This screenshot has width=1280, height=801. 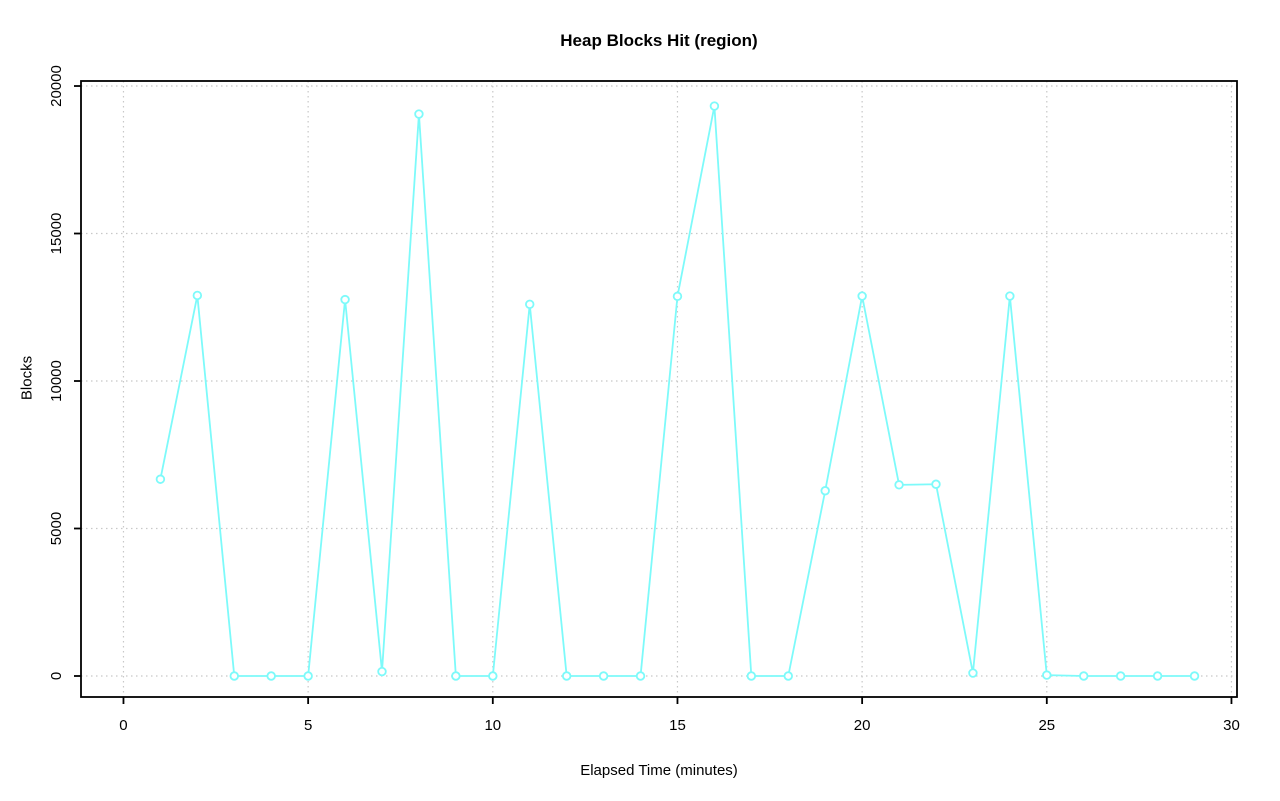 I want to click on x-tick-label: 15, so click(x=677, y=725).